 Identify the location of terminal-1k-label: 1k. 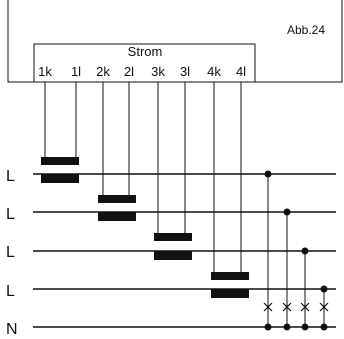
(45, 71).